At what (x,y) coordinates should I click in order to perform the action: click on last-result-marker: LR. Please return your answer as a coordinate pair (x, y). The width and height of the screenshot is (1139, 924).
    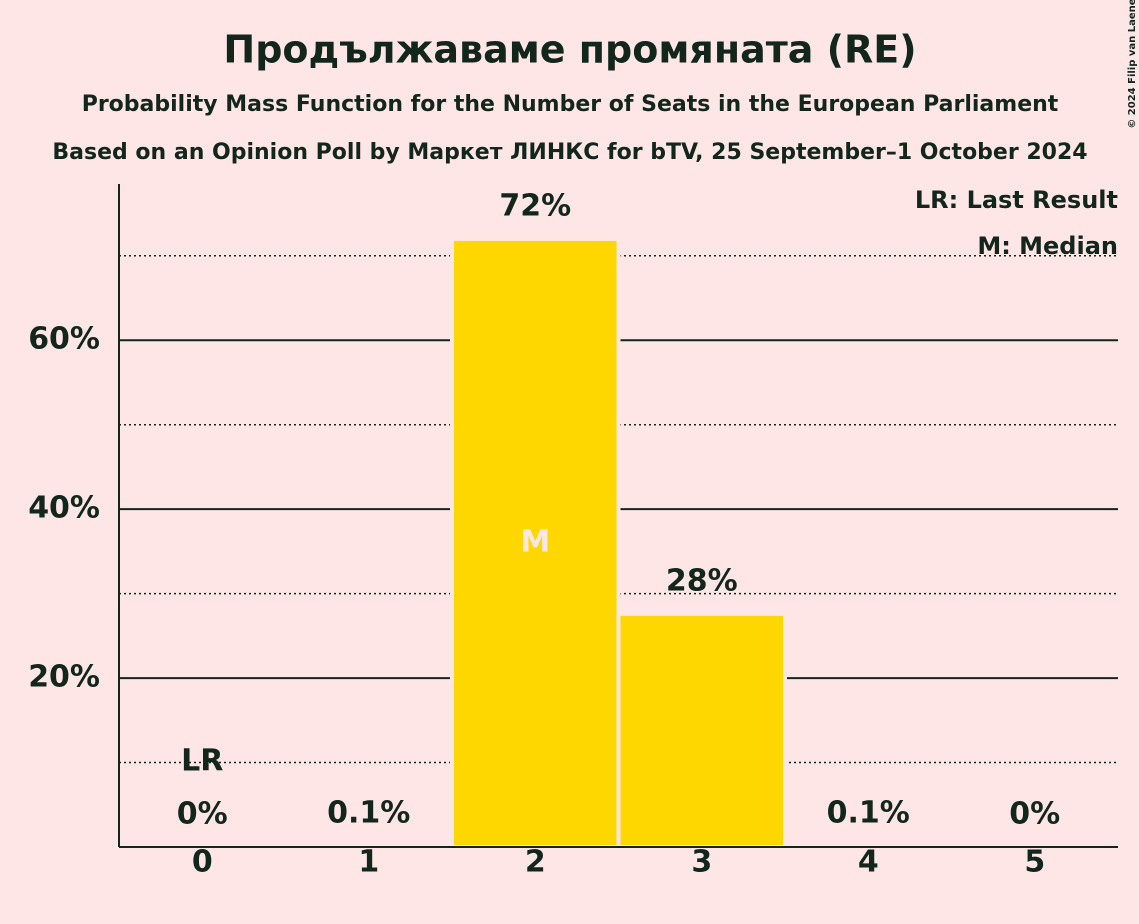
    Looking at the image, I should click on (202, 761).